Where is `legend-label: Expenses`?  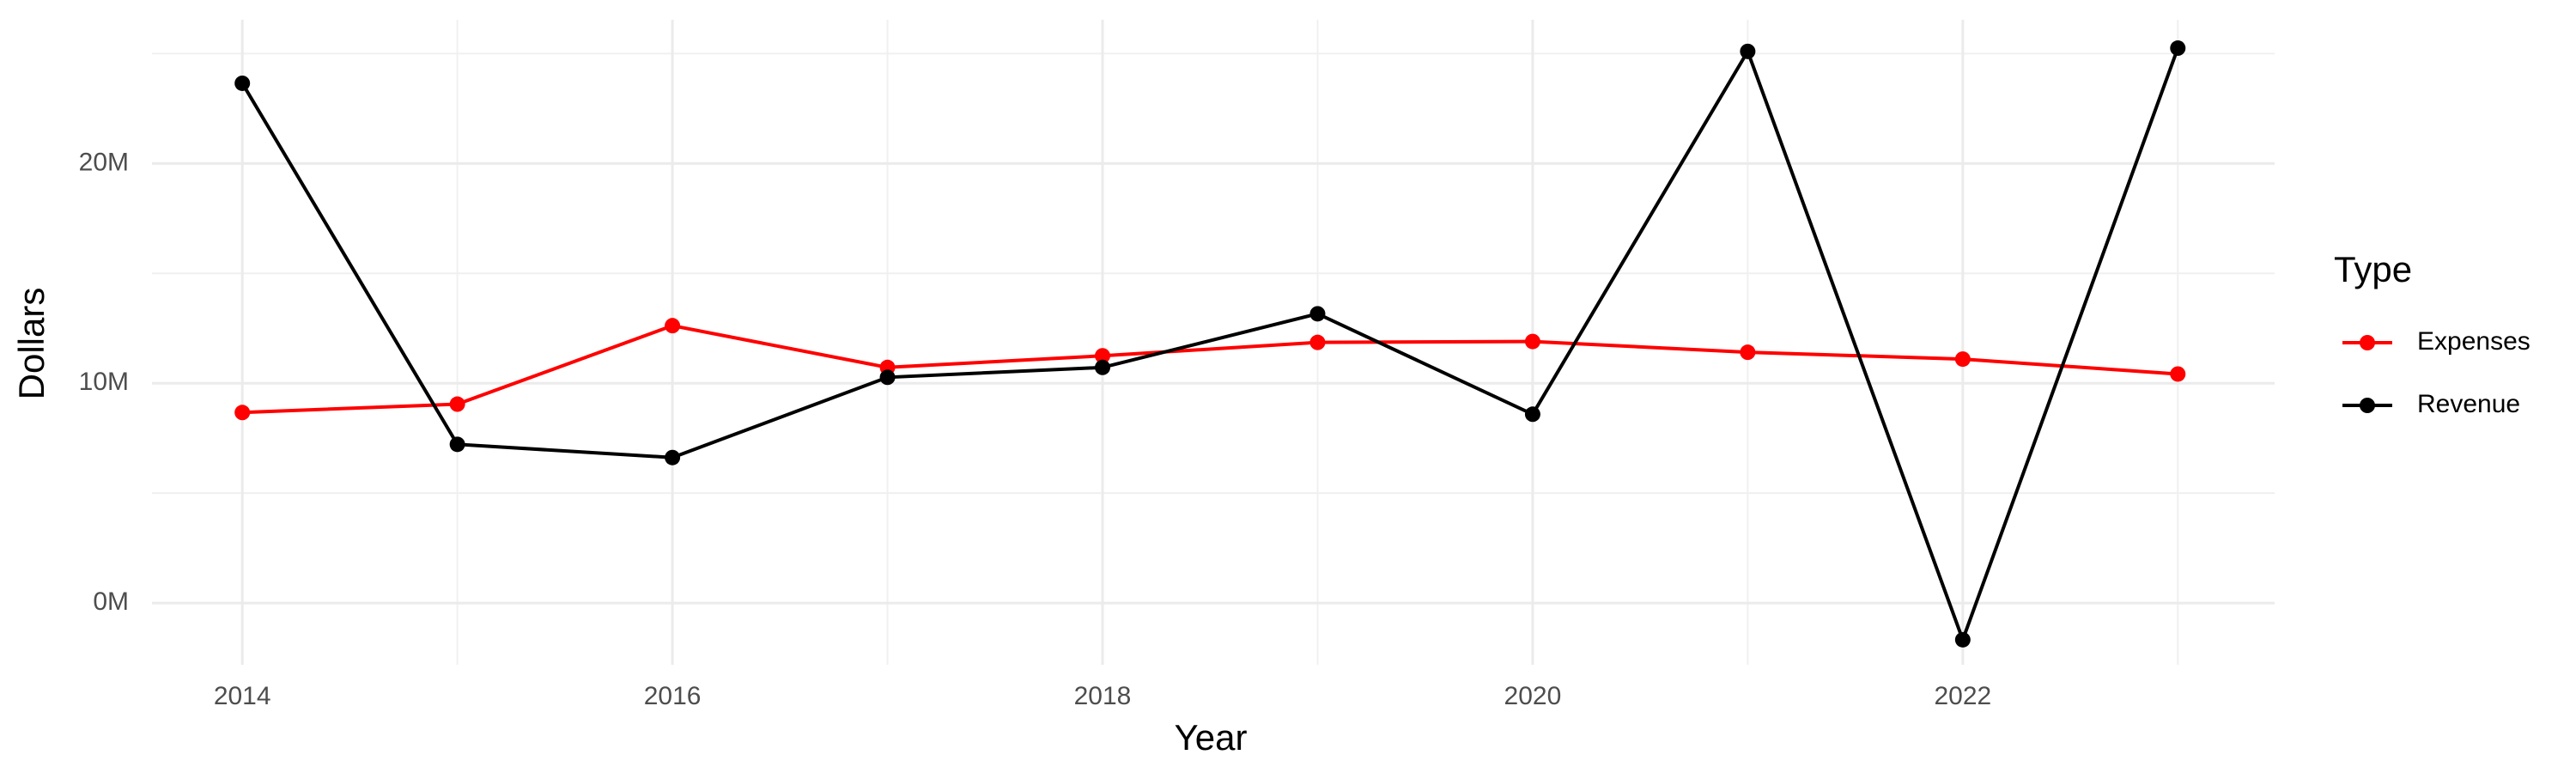
legend-label: Expenses is located at coordinates (2473, 341).